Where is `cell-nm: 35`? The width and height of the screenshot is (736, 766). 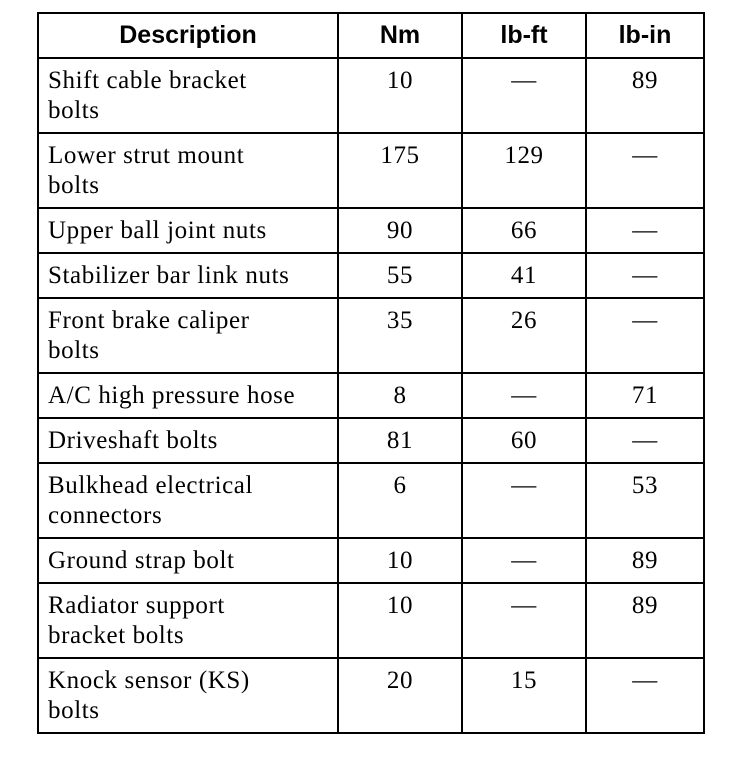 cell-nm: 35 is located at coordinates (400, 335).